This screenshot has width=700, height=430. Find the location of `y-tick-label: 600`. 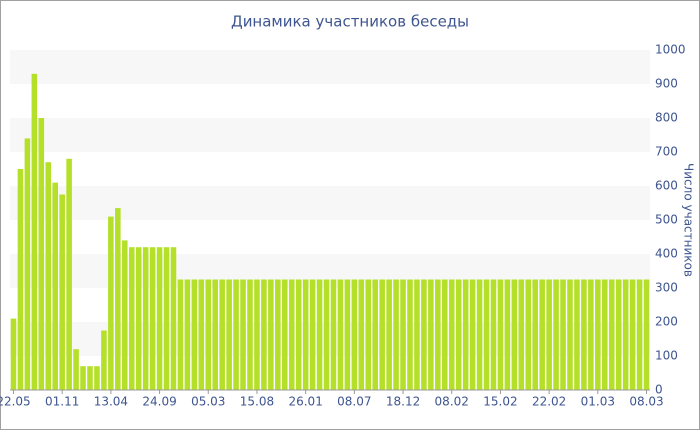

y-tick-label: 600 is located at coordinates (666, 186).